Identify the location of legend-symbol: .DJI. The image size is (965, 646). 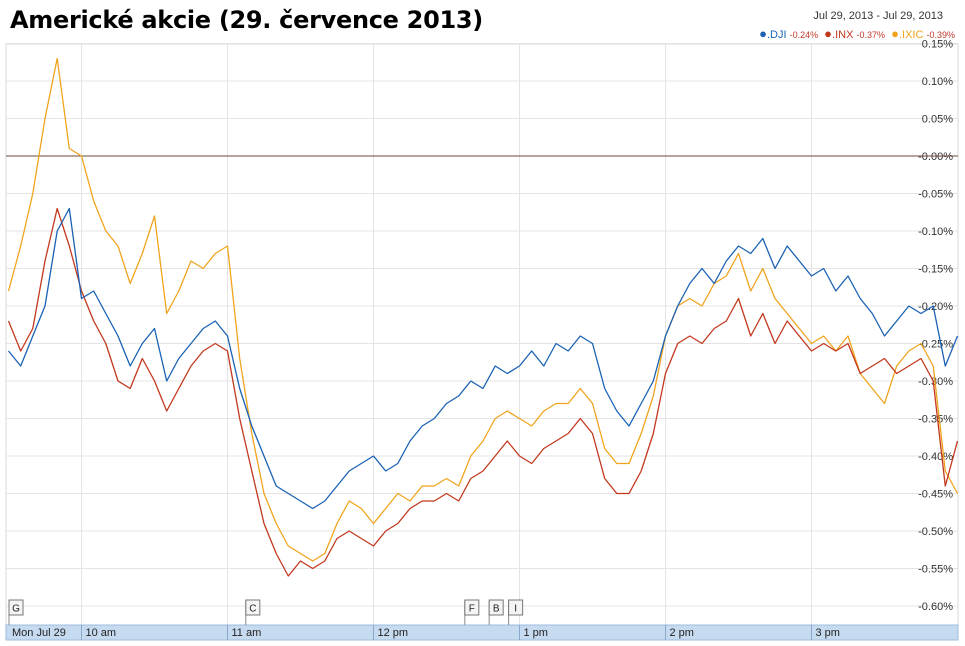
(776, 35).